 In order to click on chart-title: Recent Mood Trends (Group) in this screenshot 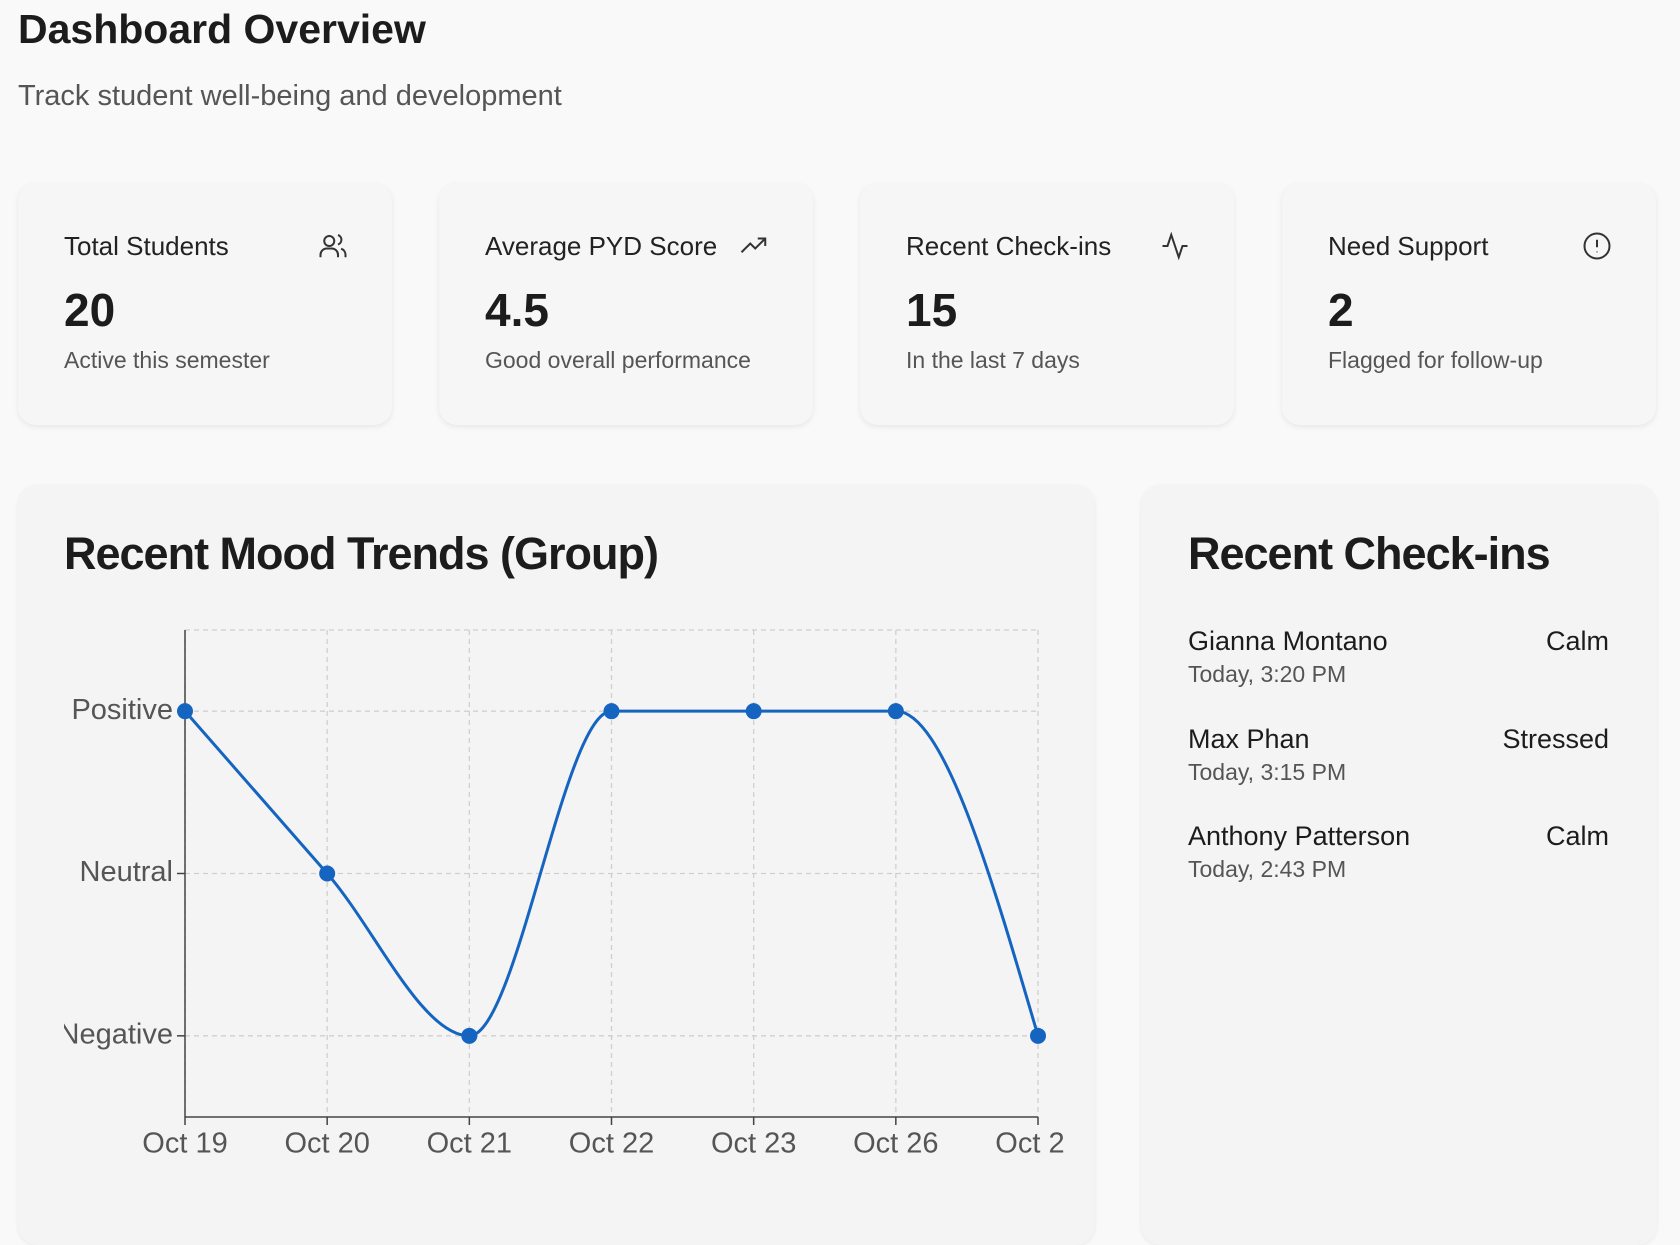, I will do `click(361, 553)`.